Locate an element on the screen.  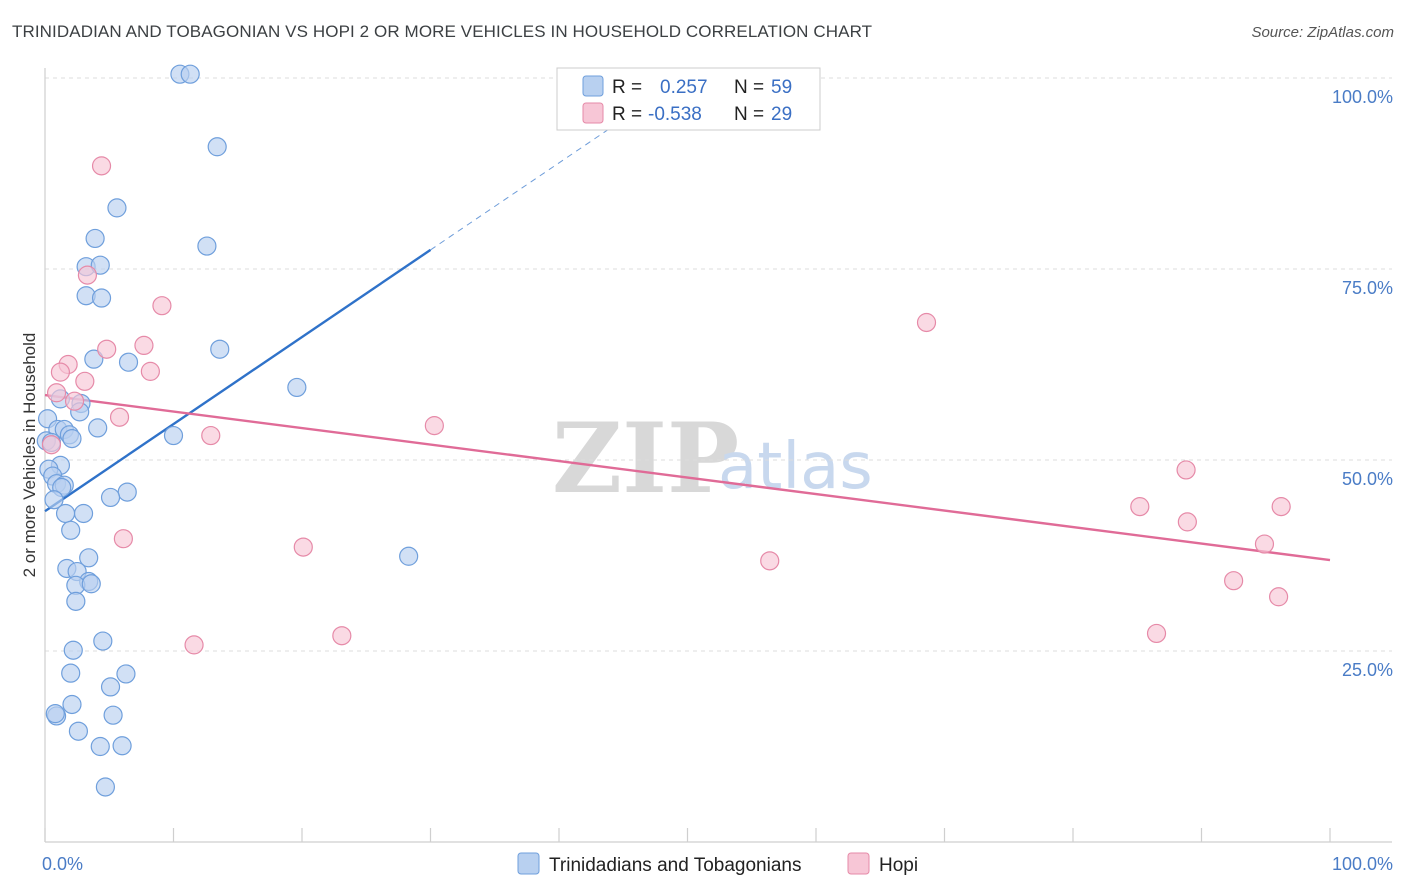
y-tick-label-3: 100.0% is located at coordinates (1362, 97).